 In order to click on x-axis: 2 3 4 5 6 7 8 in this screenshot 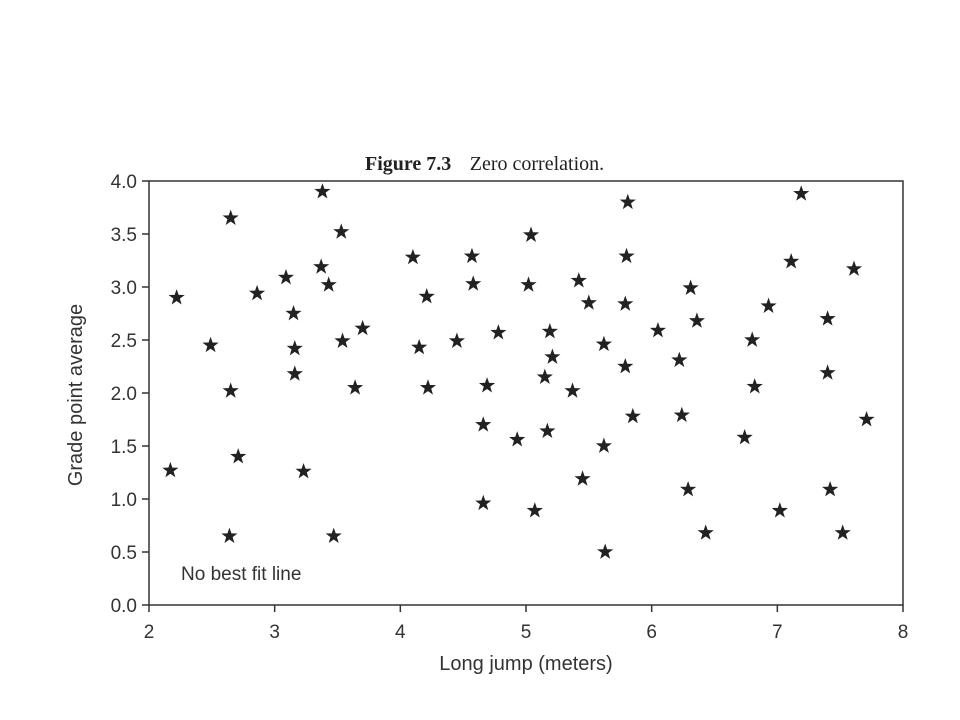, I will do `click(526, 624)`.